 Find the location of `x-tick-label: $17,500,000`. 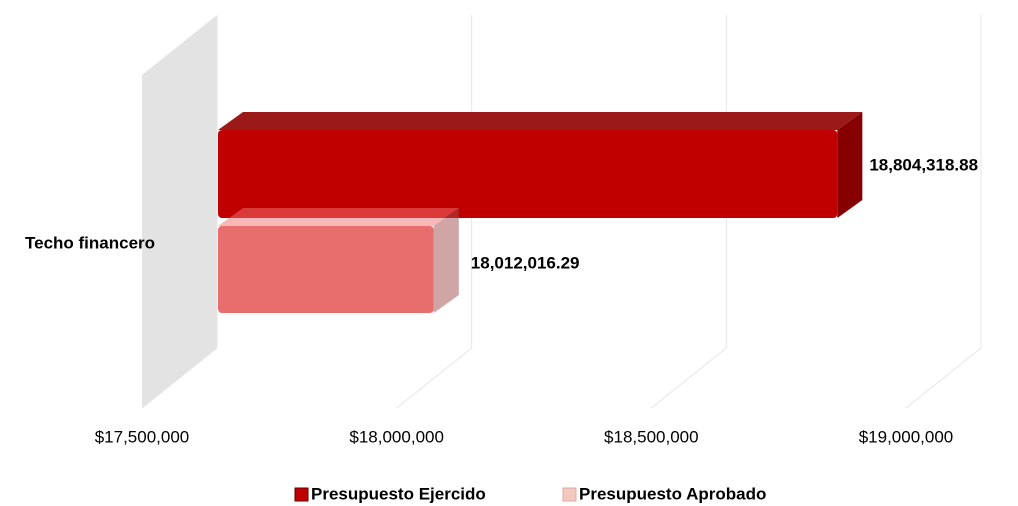

x-tick-label: $17,500,000 is located at coordinates (142, 436).